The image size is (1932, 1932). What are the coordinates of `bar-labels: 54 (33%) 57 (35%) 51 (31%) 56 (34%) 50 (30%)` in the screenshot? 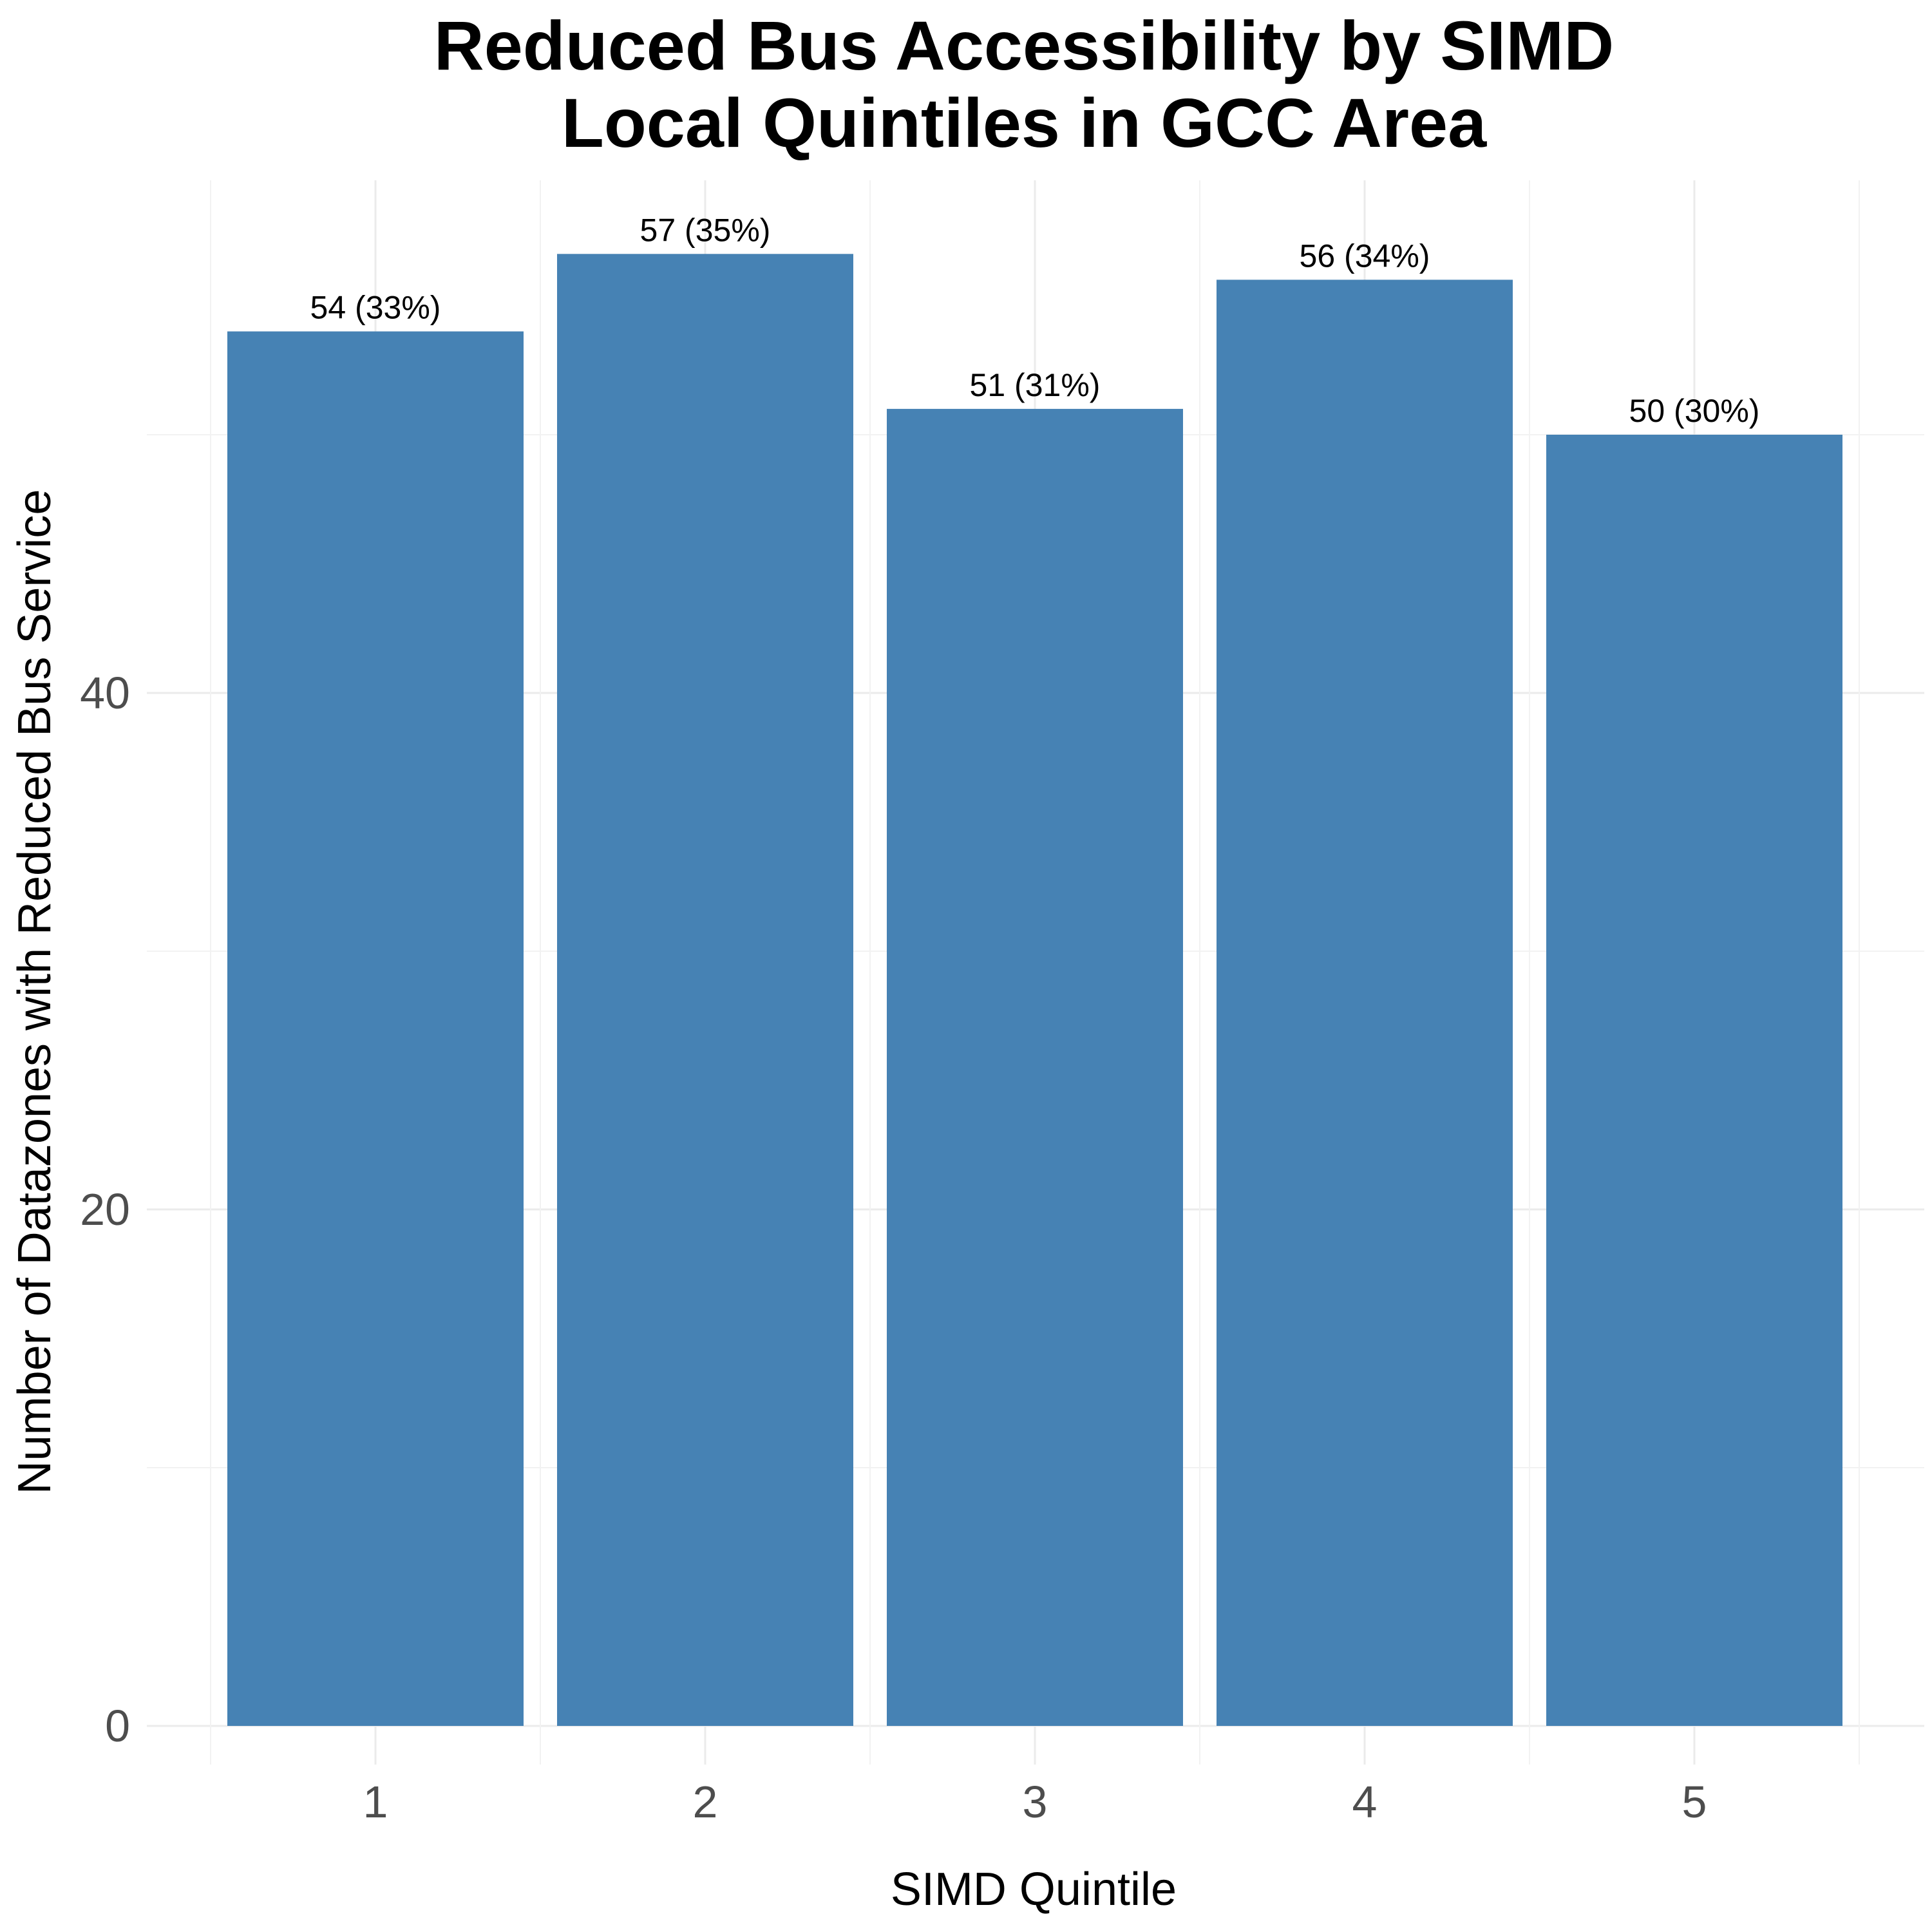 It's located at (1035, 320).